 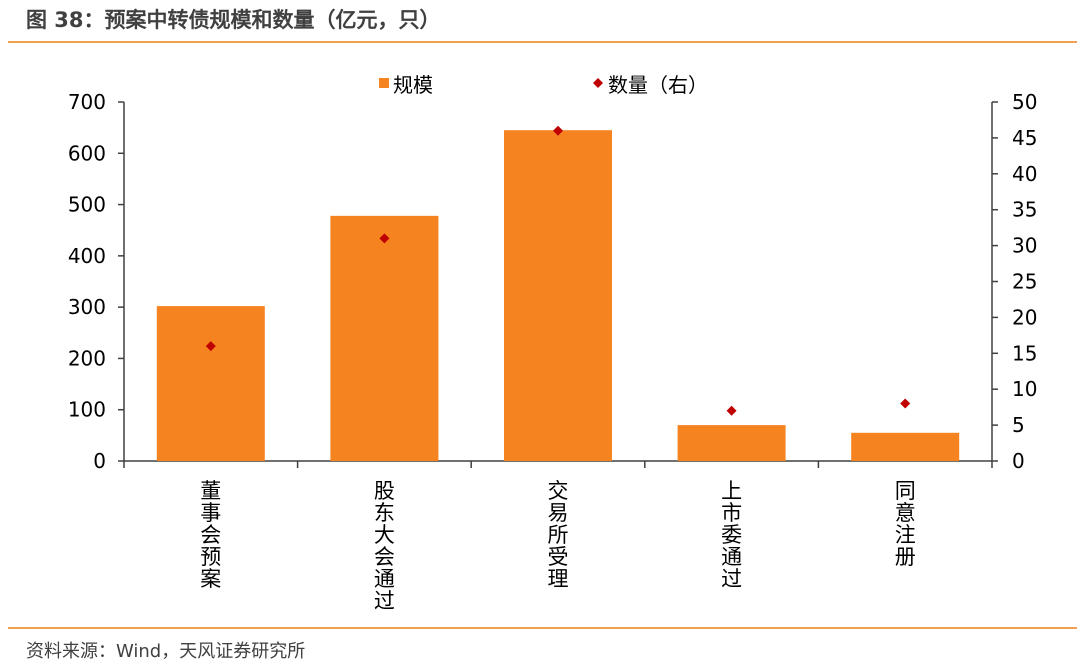 I want to click on category-label-2: 股东大会通过, so click(x=384, y=546).